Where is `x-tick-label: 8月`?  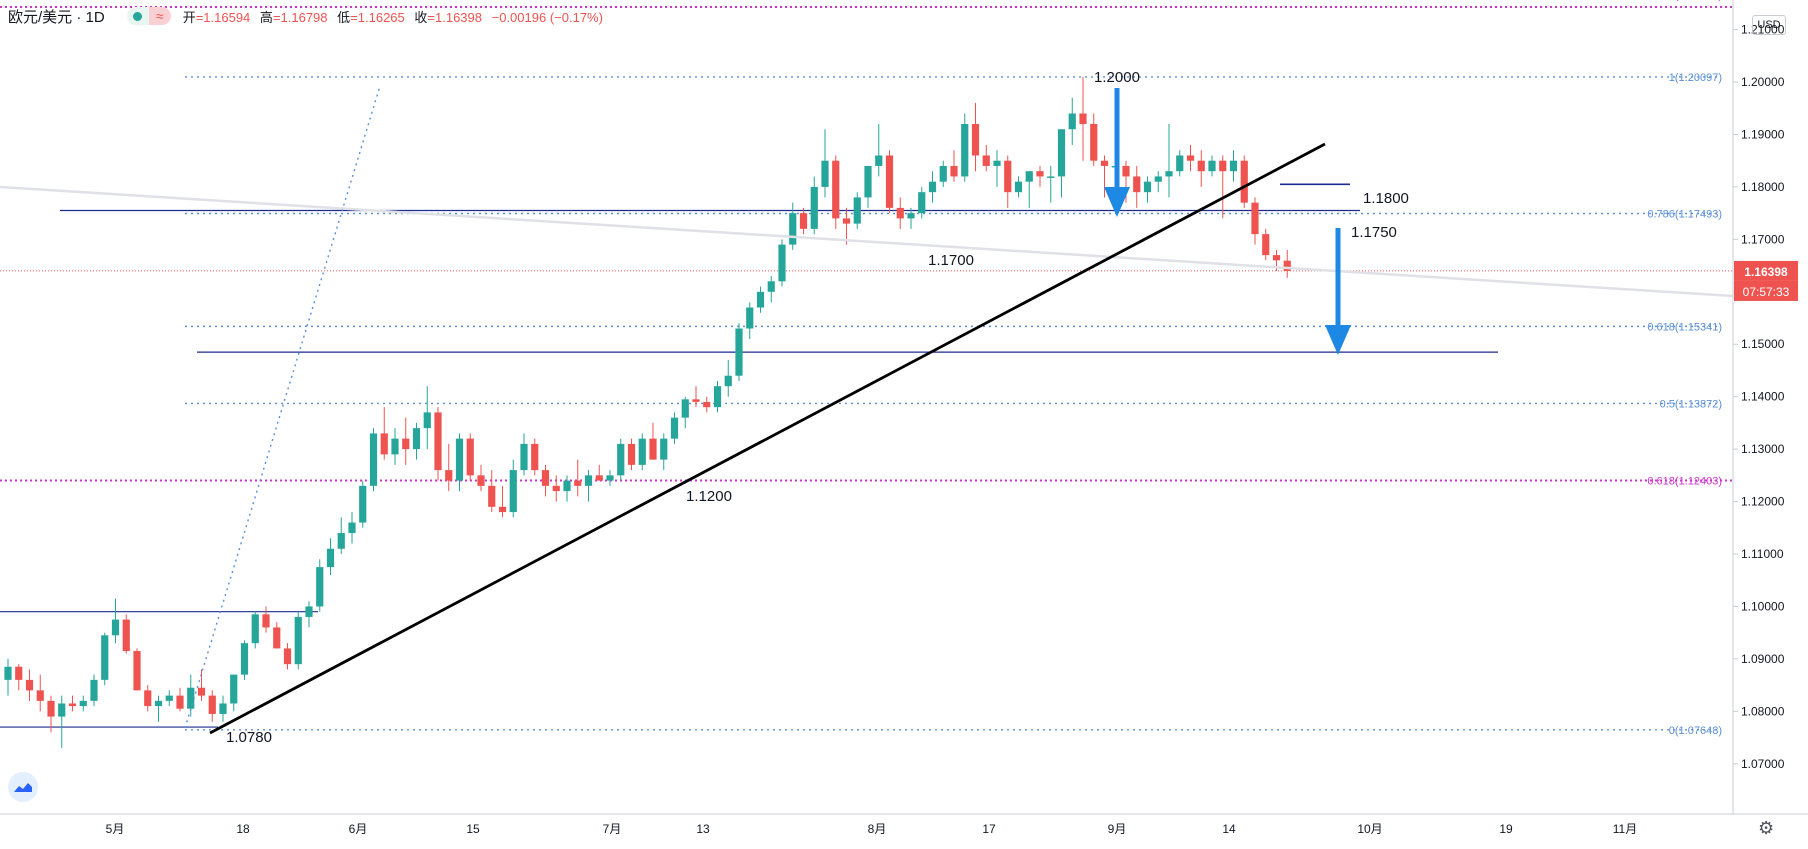
x-tick-label: 8月 is located at coordinates (877, 829).